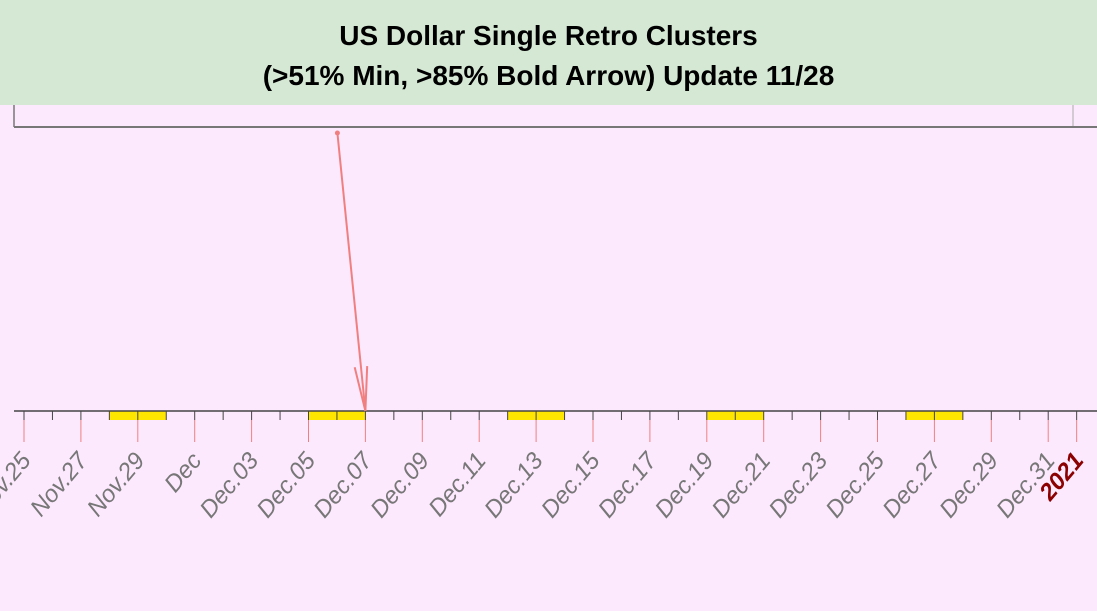 This screenshot has height=611, width=1097. What do you see at coordinates (550, 431) in the screenshot?
I see `major-ticks-layer` at bounding box center [550, 431].